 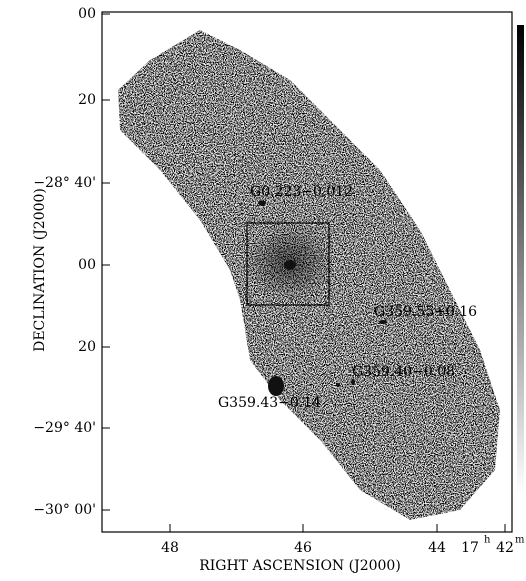 What do you see at coordinates (505, 548) in the screenshot?
I see `x-tick-label: 42` at bounding box center [505, 548].